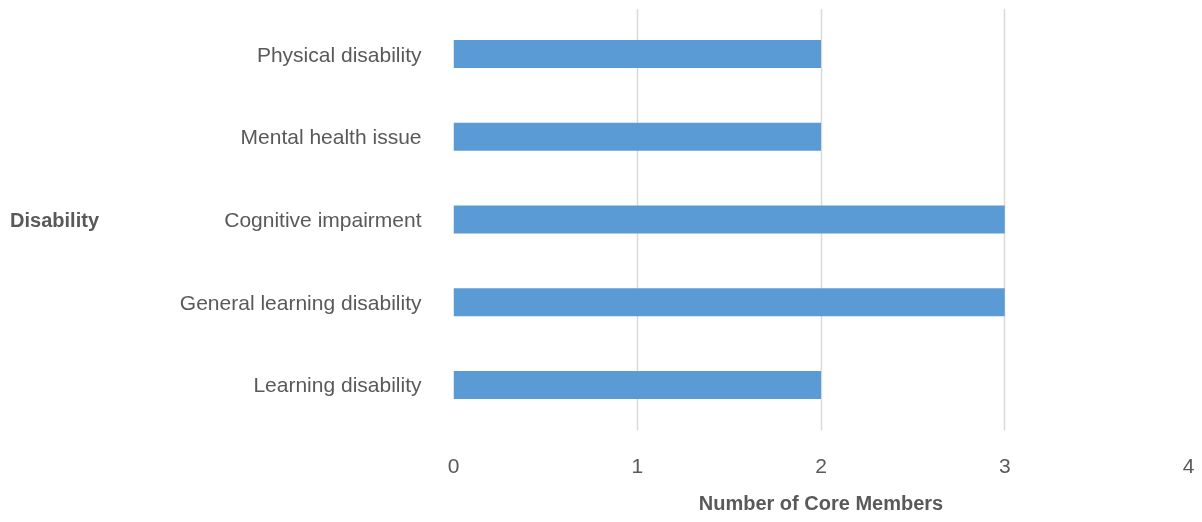 The height and width of the screenshot is (522, 1202). What do you see at coordinates (1188, 465) in the screenshot?
I see `x-tick-label: 4` at bounding box center [1188, 465].